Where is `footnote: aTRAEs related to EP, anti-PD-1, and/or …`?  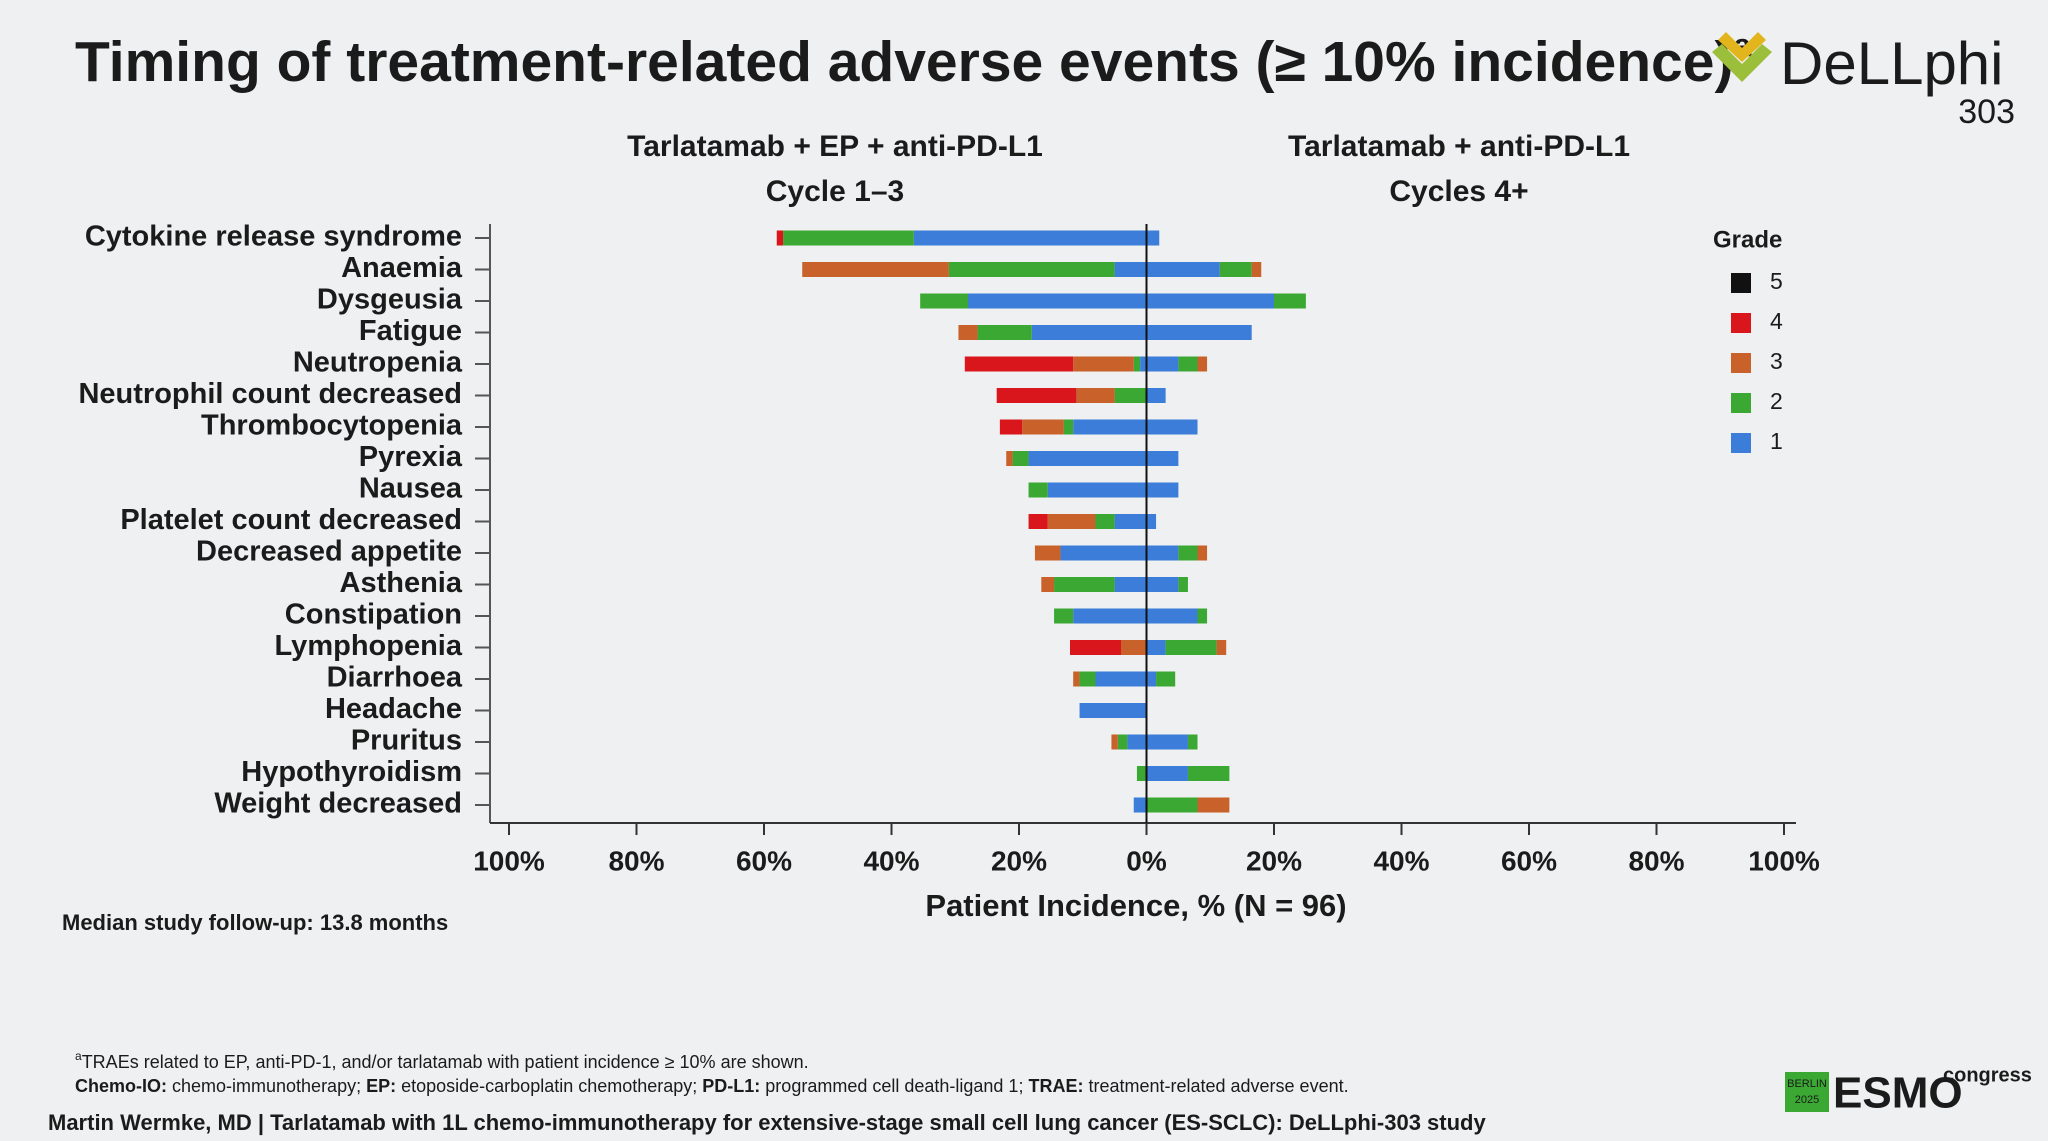 footnote: aTRAEs related to EP, anti-PD-1, and/or … is located at coordinates (442, 1060).